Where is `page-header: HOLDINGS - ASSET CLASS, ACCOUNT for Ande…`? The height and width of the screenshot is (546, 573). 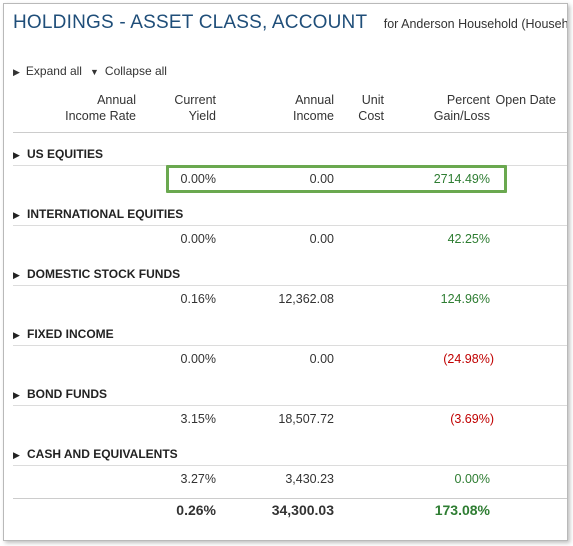
page-header: HOLDINGS - ASSET CLASS, ACCOUNT for Ande… is located at coordinates (290, 23).